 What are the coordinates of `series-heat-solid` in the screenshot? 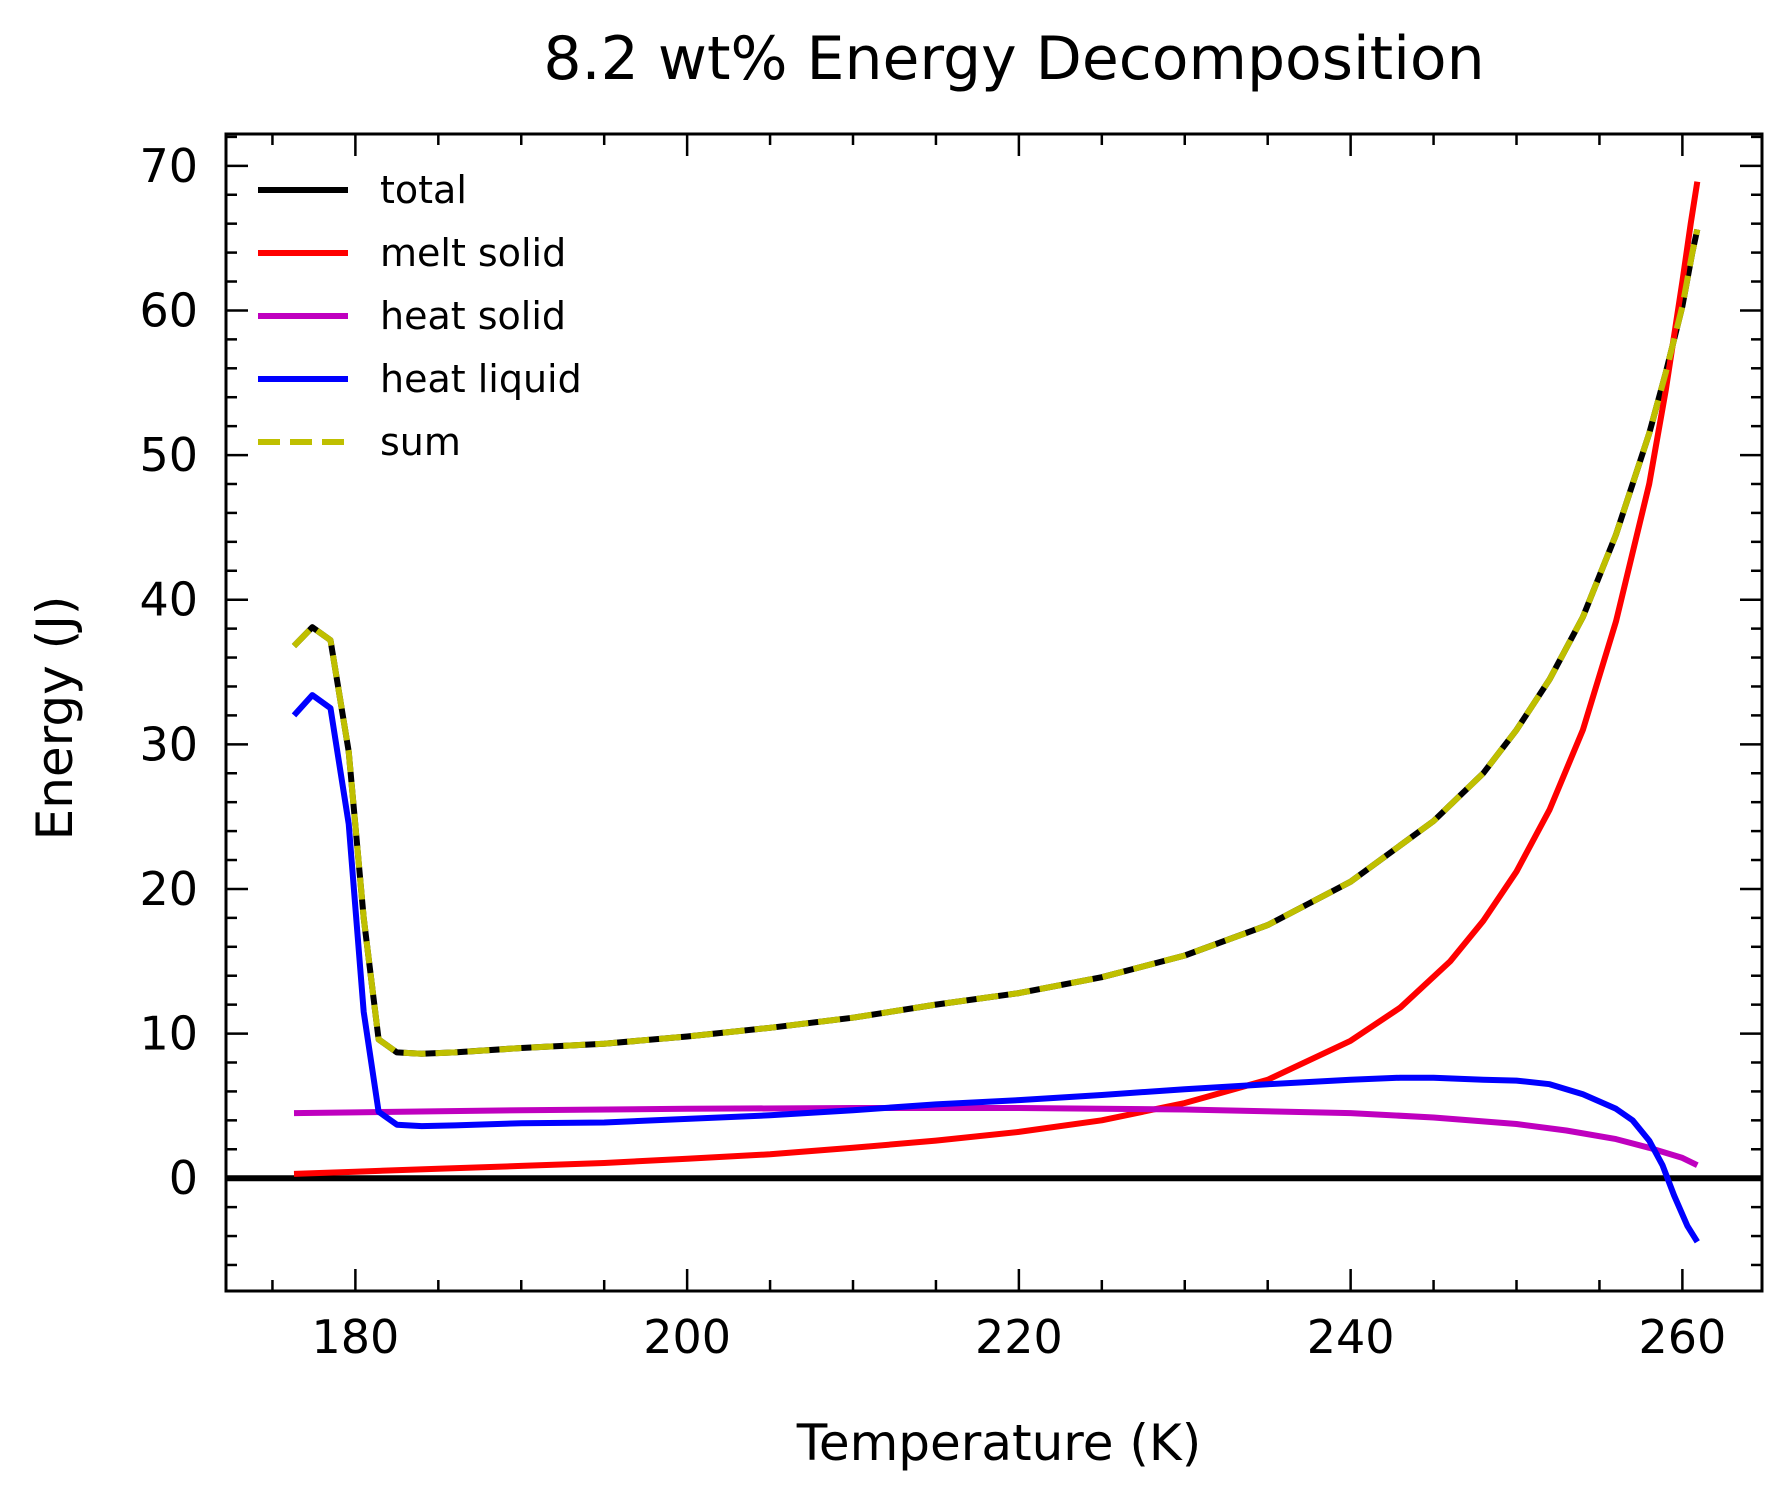 It's located at (996, 1136).